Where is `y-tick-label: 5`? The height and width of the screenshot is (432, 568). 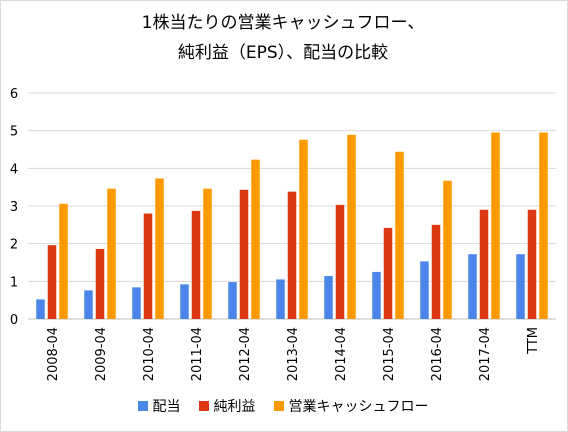
y-tick-label: 5 is located at coordinates (14, 132).